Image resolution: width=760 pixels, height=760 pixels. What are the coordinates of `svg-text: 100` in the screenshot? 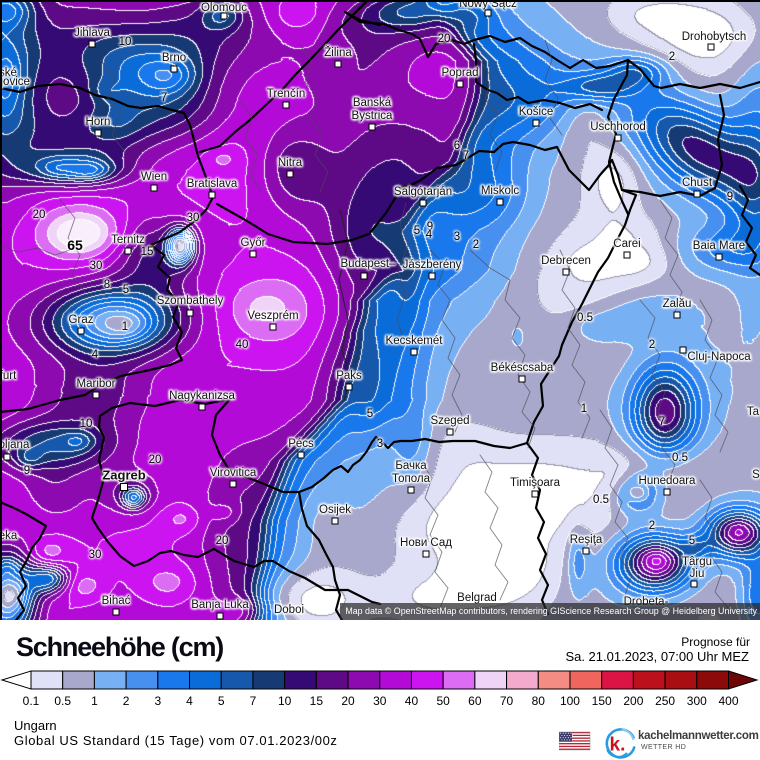 It's located at (570, 701).